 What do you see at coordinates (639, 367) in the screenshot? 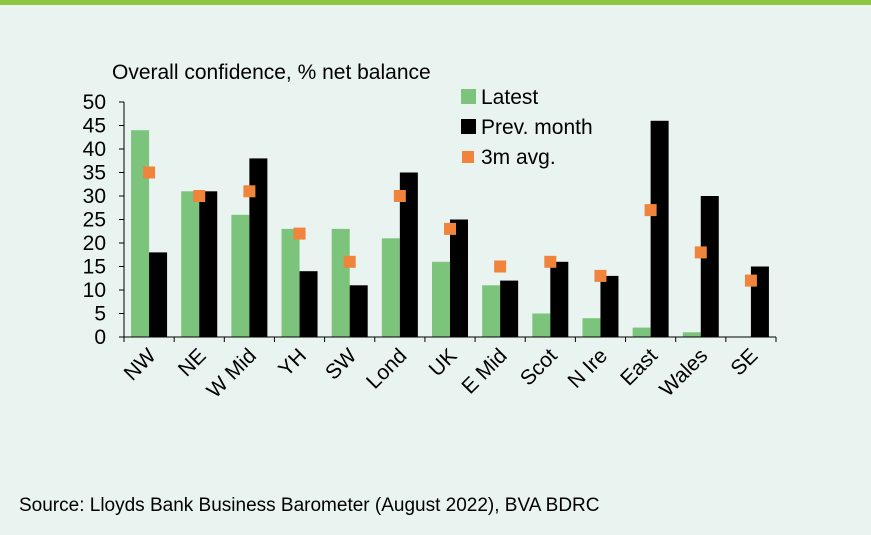
I see `x-tick-label: East` at bounding box center [639, 367].